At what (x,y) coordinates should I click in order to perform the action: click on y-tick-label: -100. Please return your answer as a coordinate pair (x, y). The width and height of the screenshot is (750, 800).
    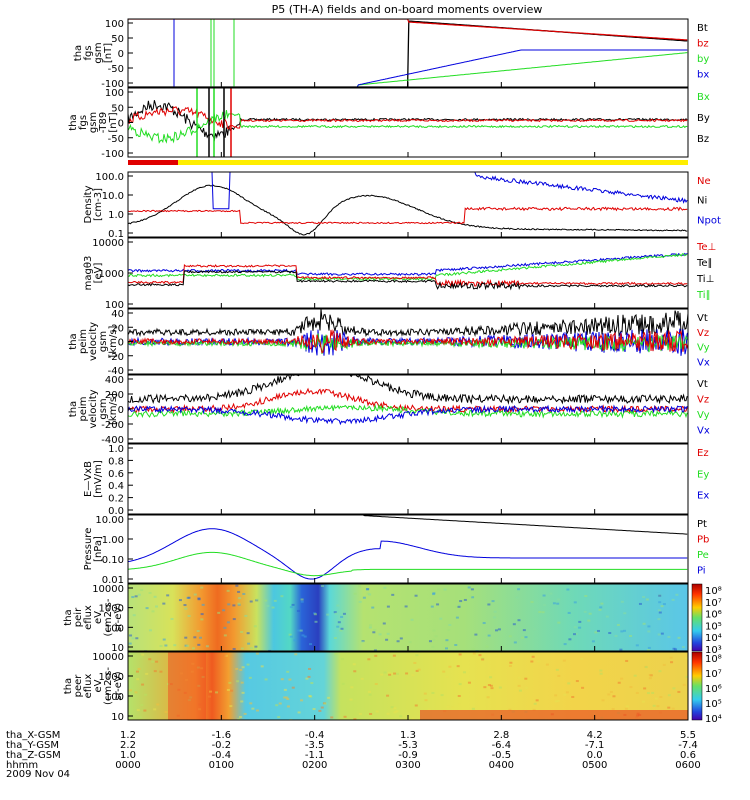
    Looking at the image, I should click on (112, 84).